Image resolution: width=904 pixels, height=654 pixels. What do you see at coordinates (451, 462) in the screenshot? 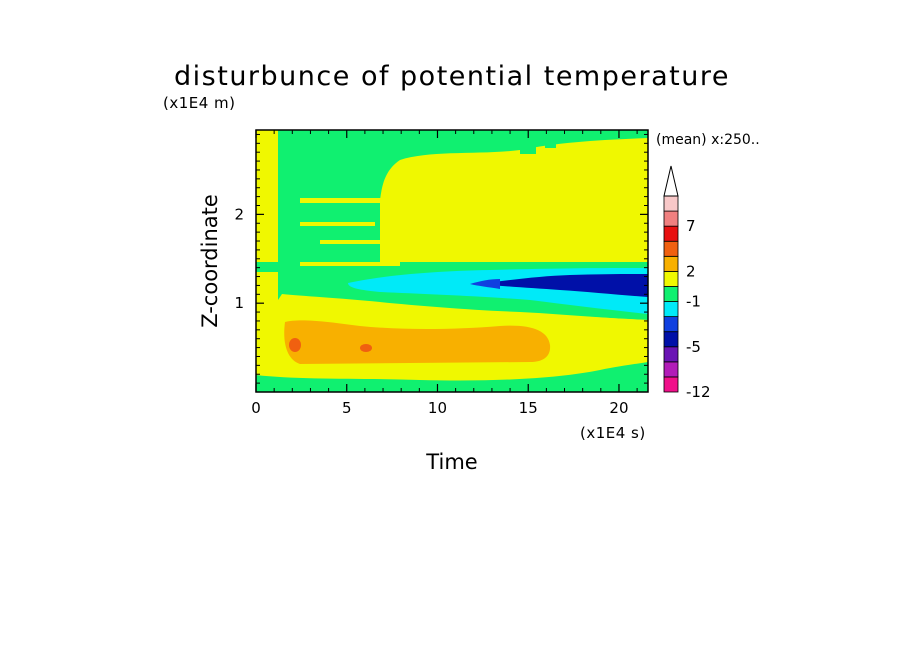
I see `x-axis-label: Time` at bounding box center [451, 462].